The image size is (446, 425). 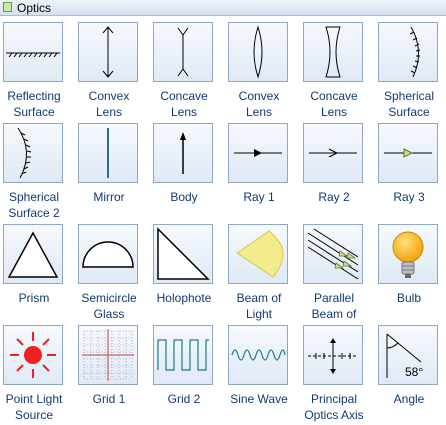 What do you see at coordinates (108, 52) in the screenshot?
I see `convex-lens-arrows-icon` at bounding box center [108, 52].